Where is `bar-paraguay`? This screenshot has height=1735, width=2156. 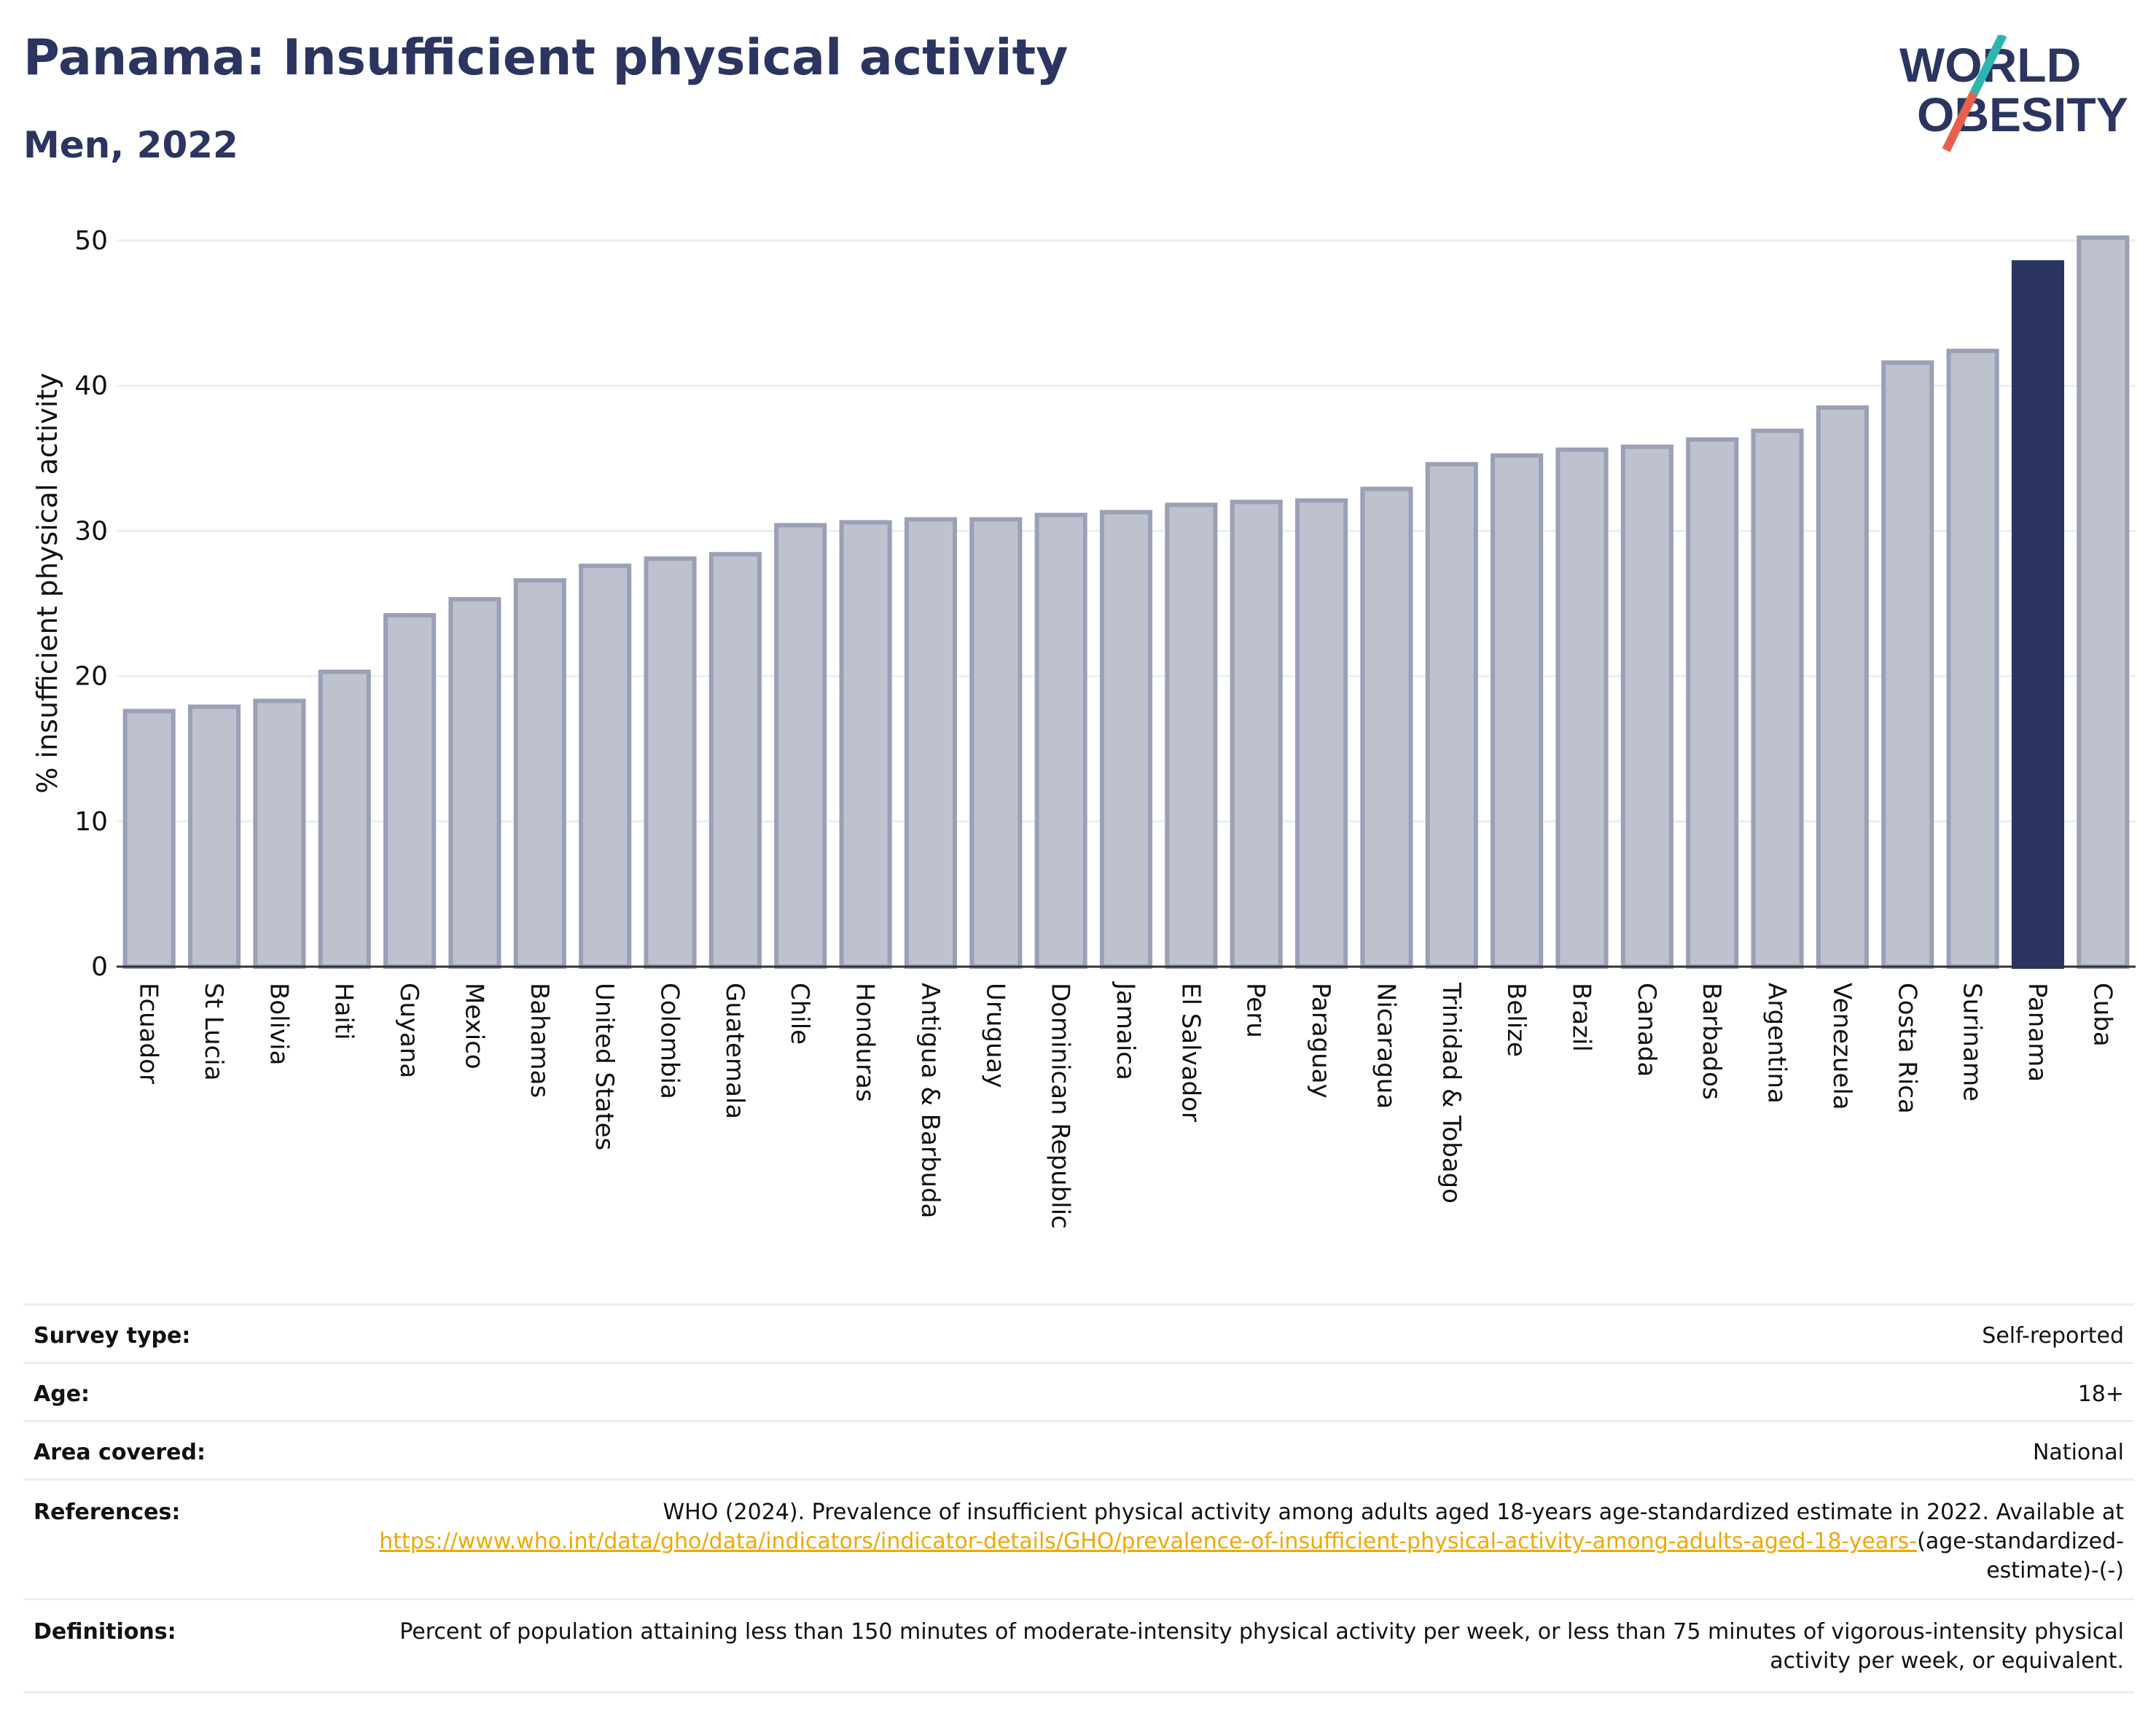
bar-paraguay is located at coordinates (1321, 733).